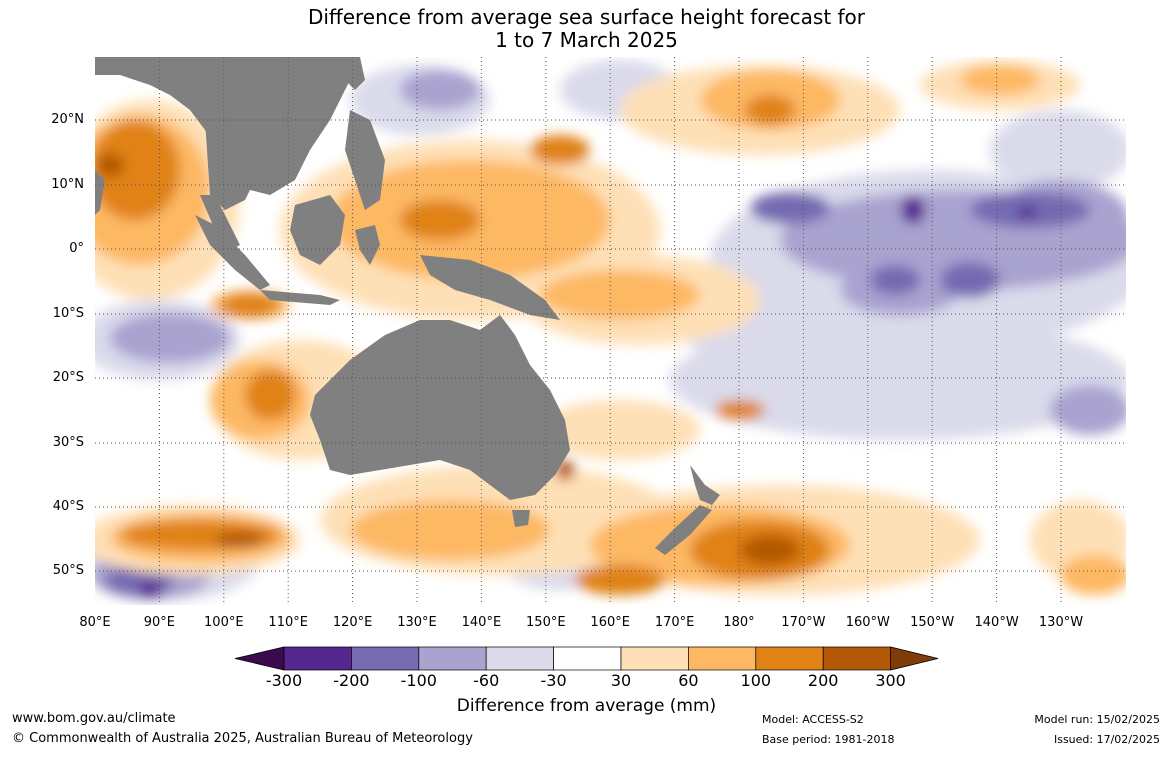 This screenshot has width=1173, height=770. I want to click on colorbar-label: 300, so click(890, 680).